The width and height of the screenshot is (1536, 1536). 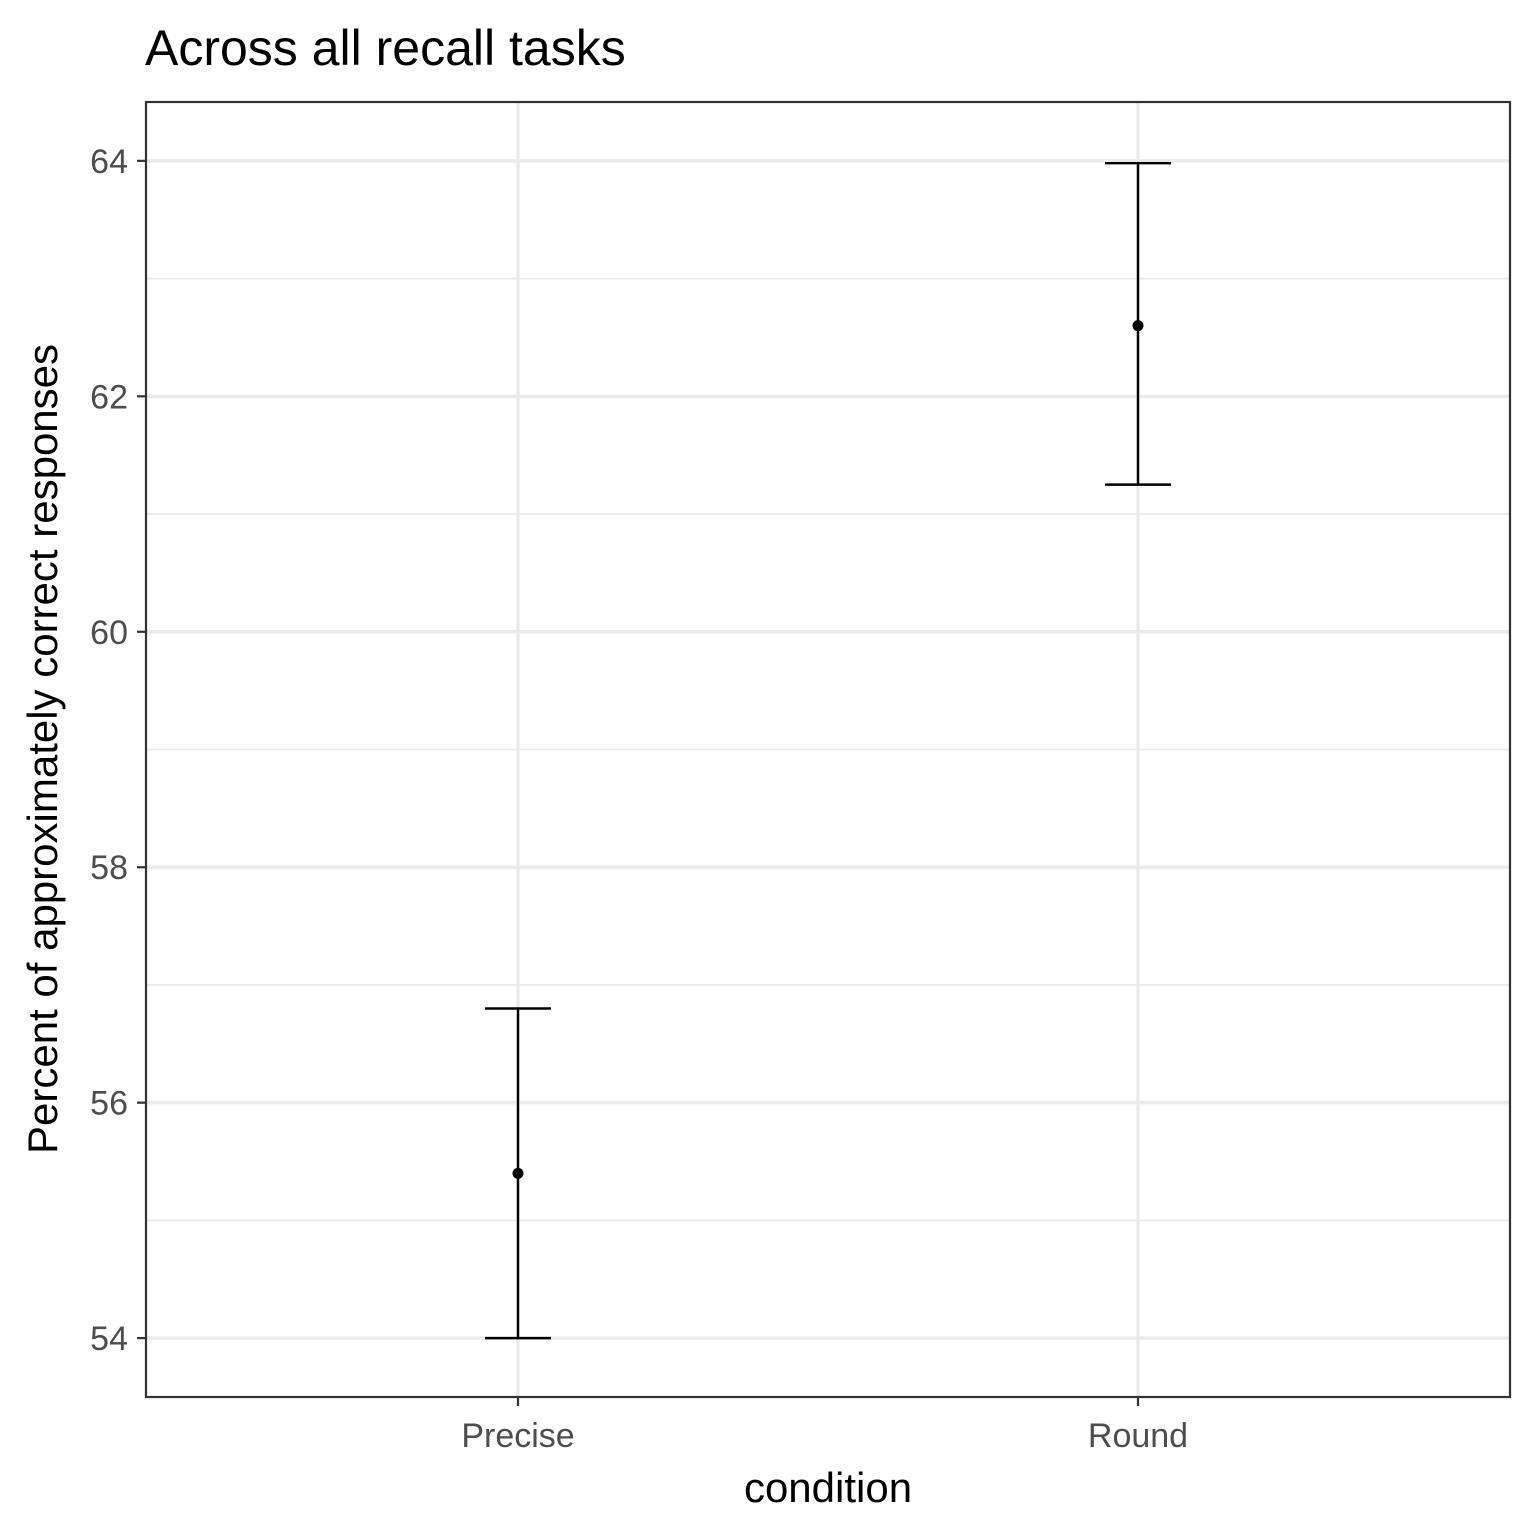 What do you see at coordinates (109, 868) in the screenshot?
I see `y-tick-label: 58` at bounding box center [109, 868].